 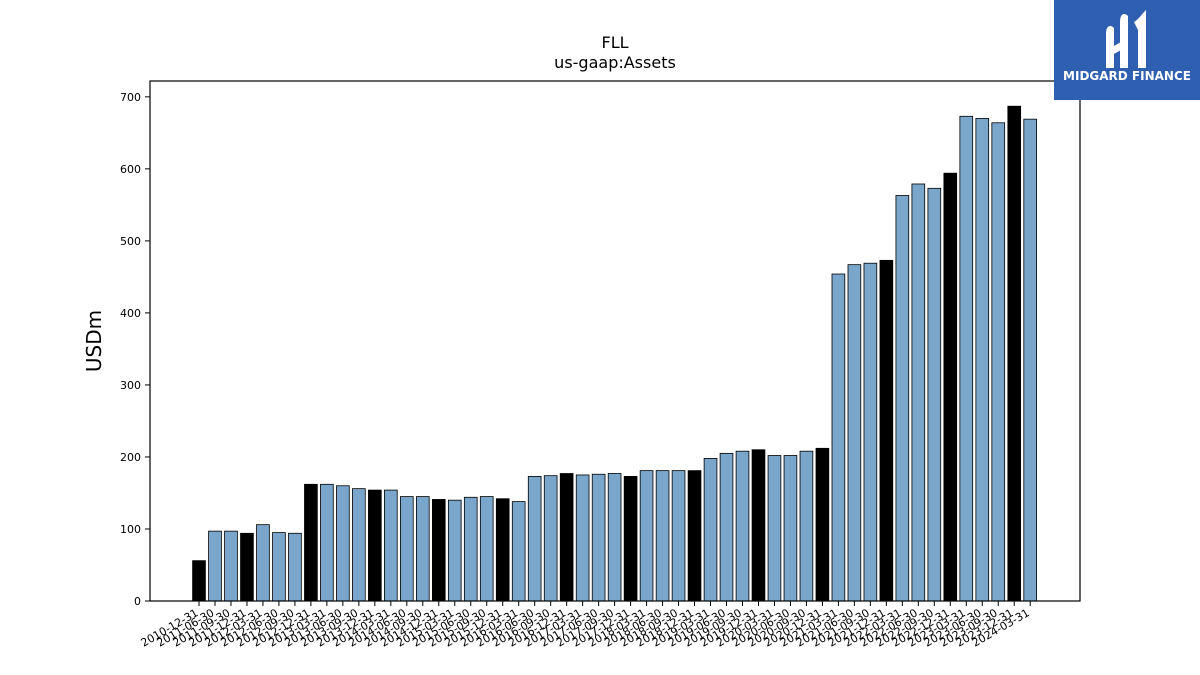 I want to click on y-tick-label: 0, so click(x=137, y=601).